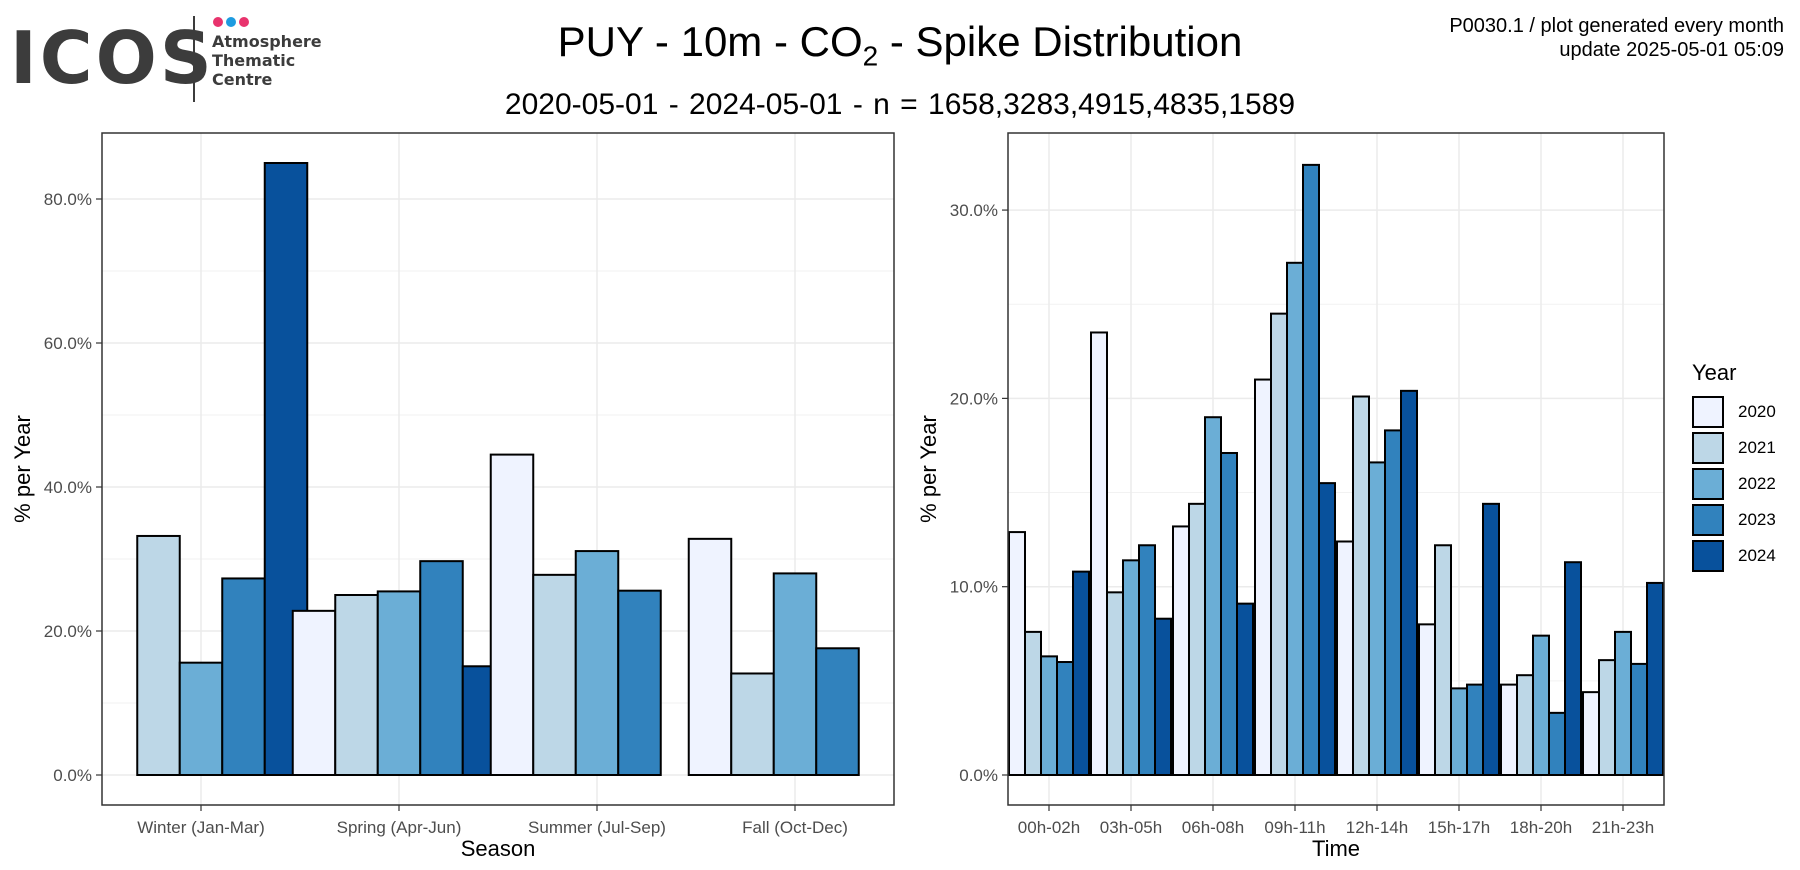  Describe the element at coordinates (870, 56) in the screenshot. I see `title-subscript: 2` at that location.